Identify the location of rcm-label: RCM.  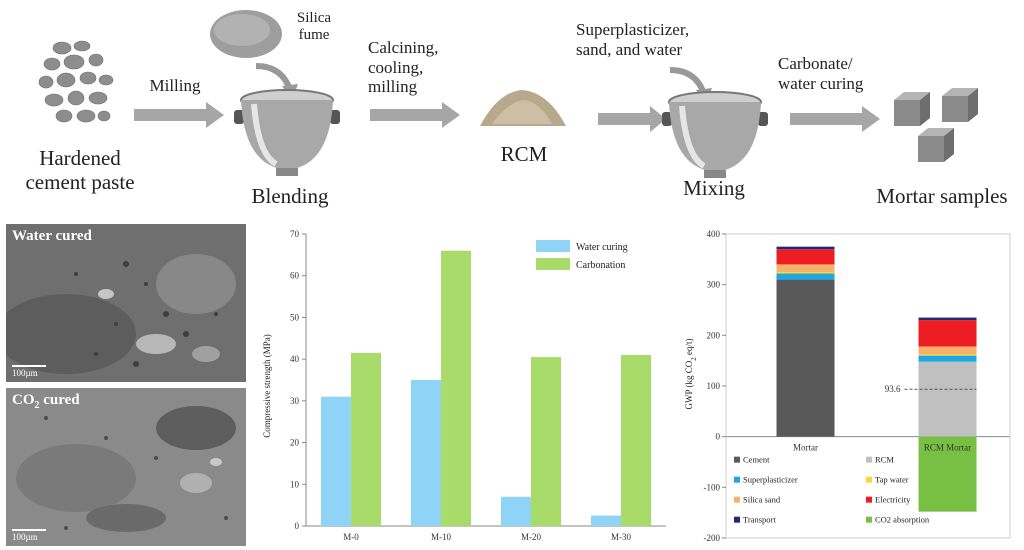
(524, 154).